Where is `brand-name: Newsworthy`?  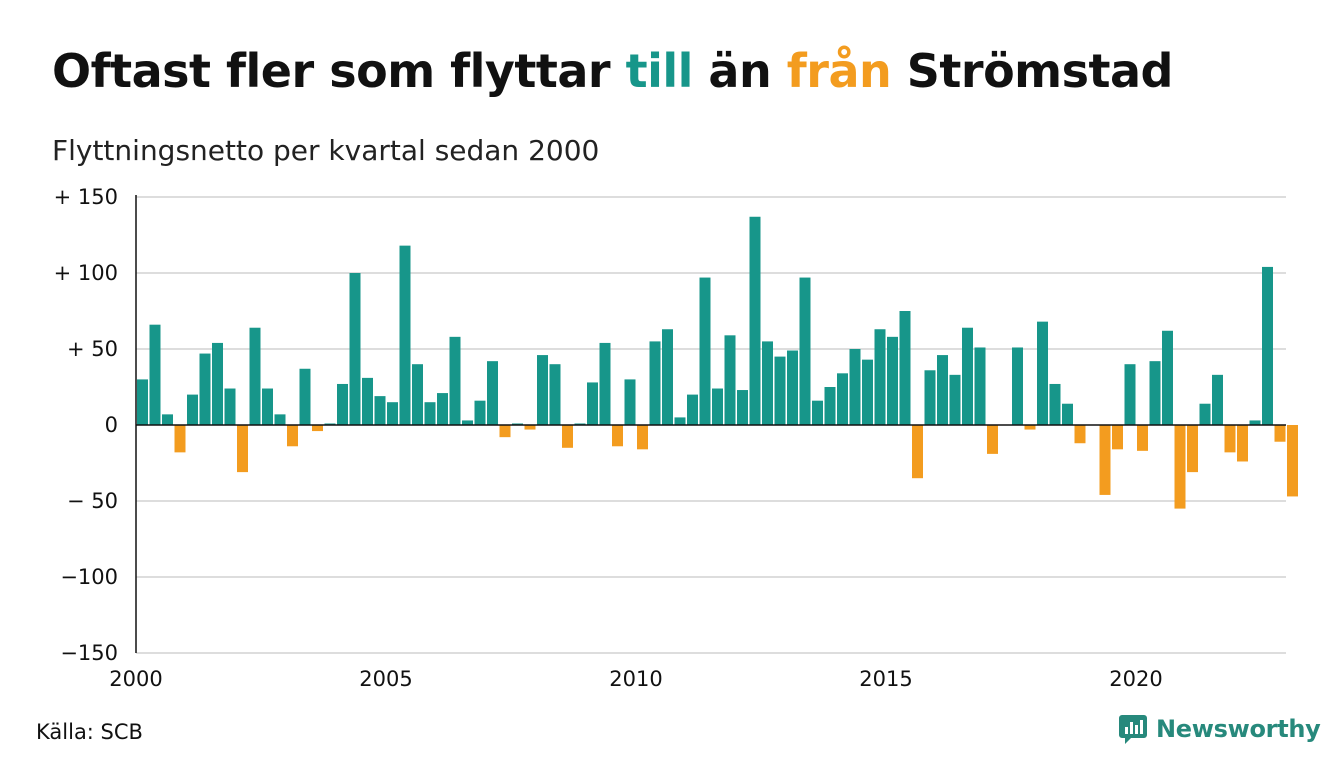
brand-name: Newsworthy is located at coordinates (1238, 729).